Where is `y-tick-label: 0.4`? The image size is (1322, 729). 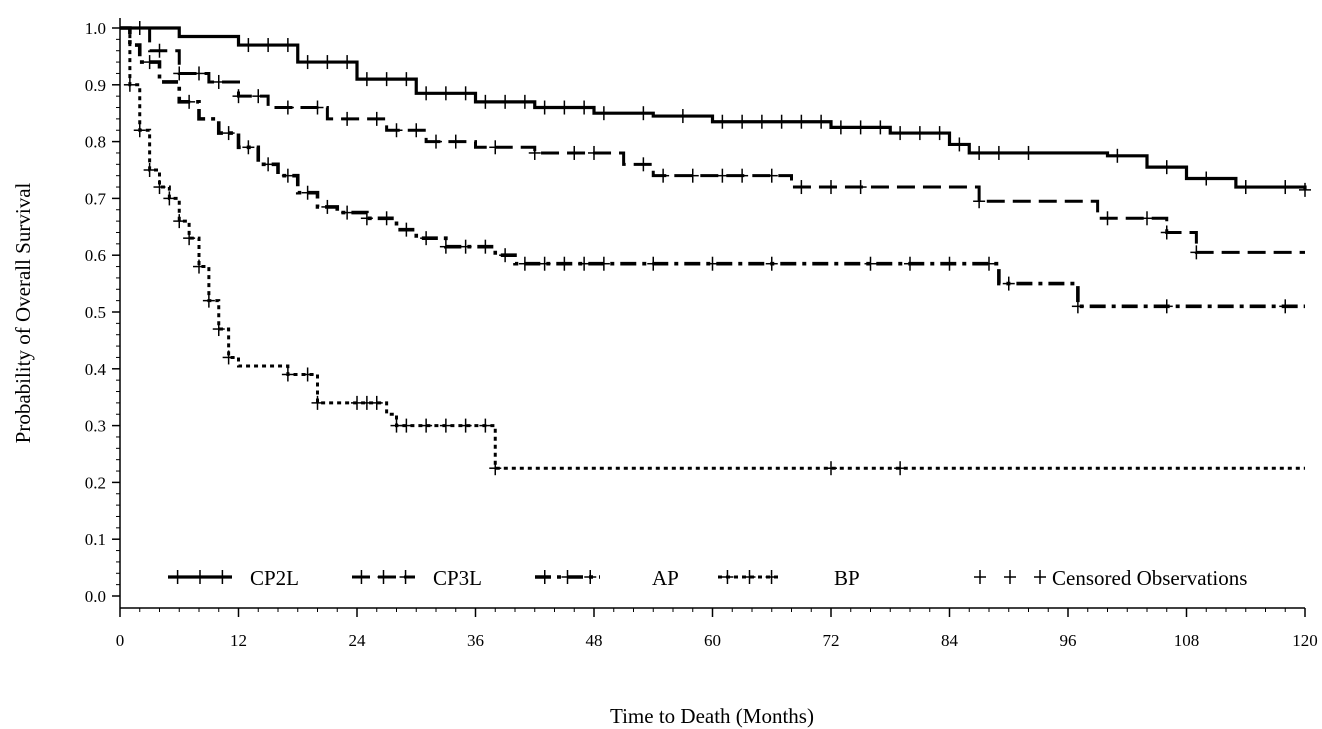 y-tick-label: 0.4 is located at coordinates (96, 369).